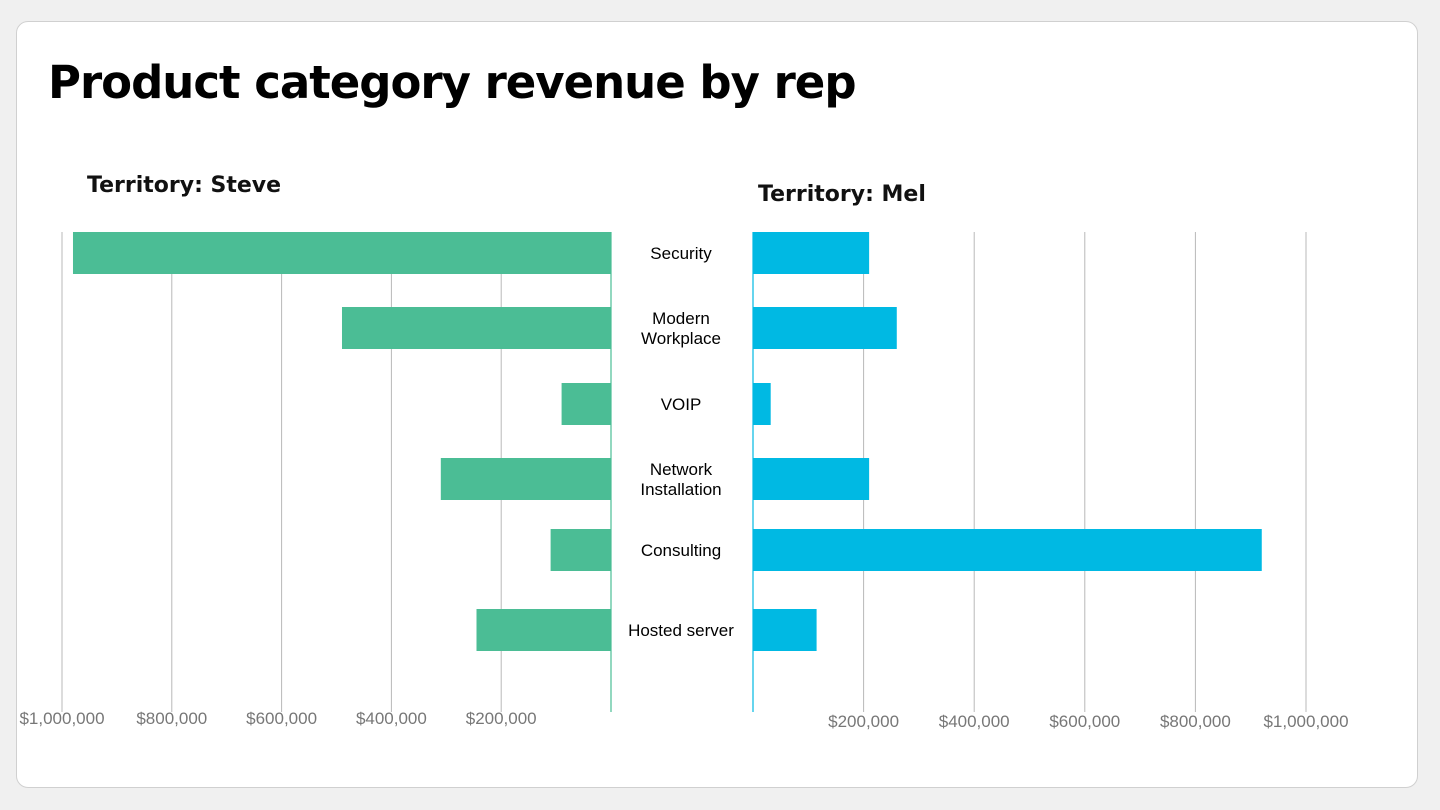  Describe the element at coordinates (974, 721) in the screenshot. I see `mel-tick-label: $400,000` at that location.